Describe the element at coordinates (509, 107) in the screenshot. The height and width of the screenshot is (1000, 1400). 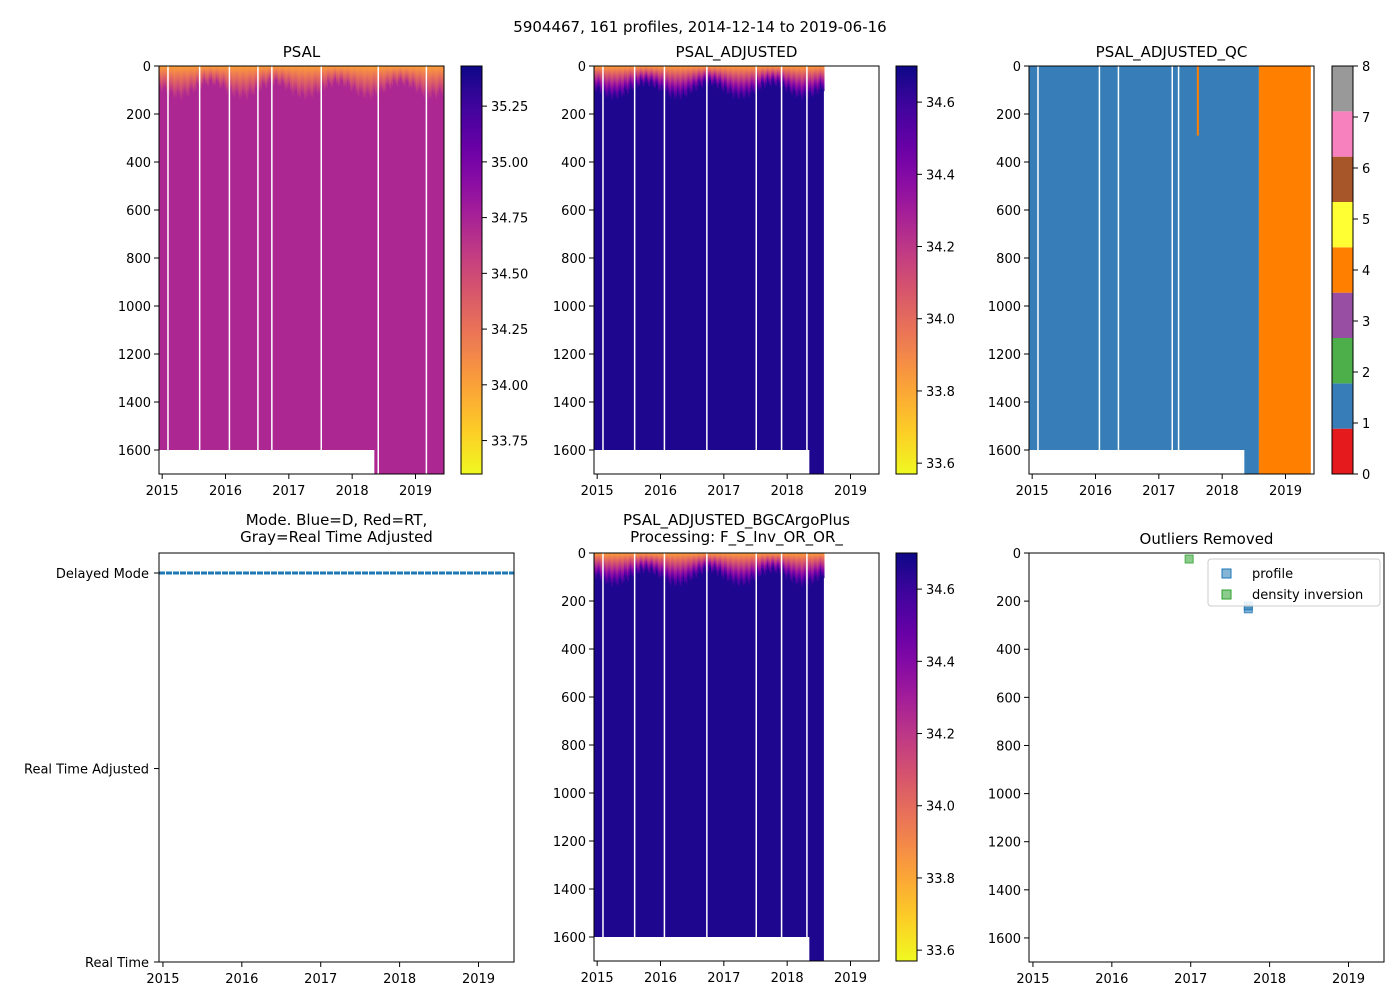
I see `colorbar-tick-label: 35.25` at that location.